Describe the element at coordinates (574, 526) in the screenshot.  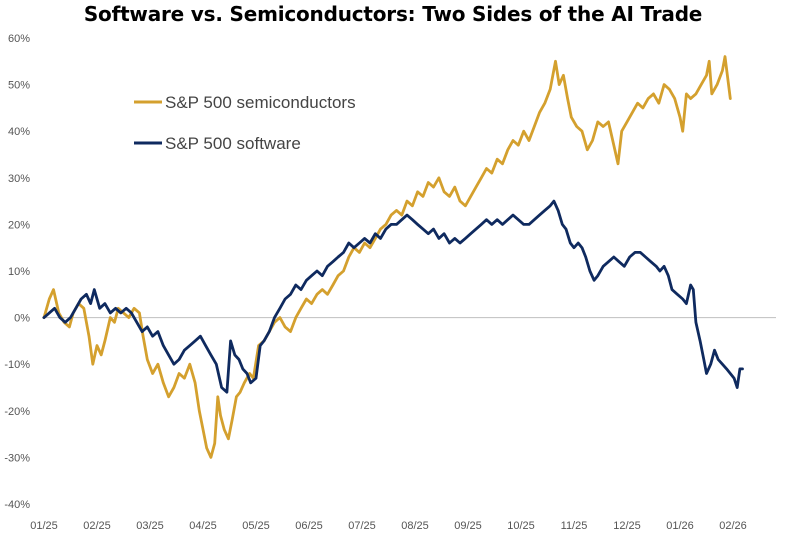
I see `x-tick-label: 11/25` at that location.